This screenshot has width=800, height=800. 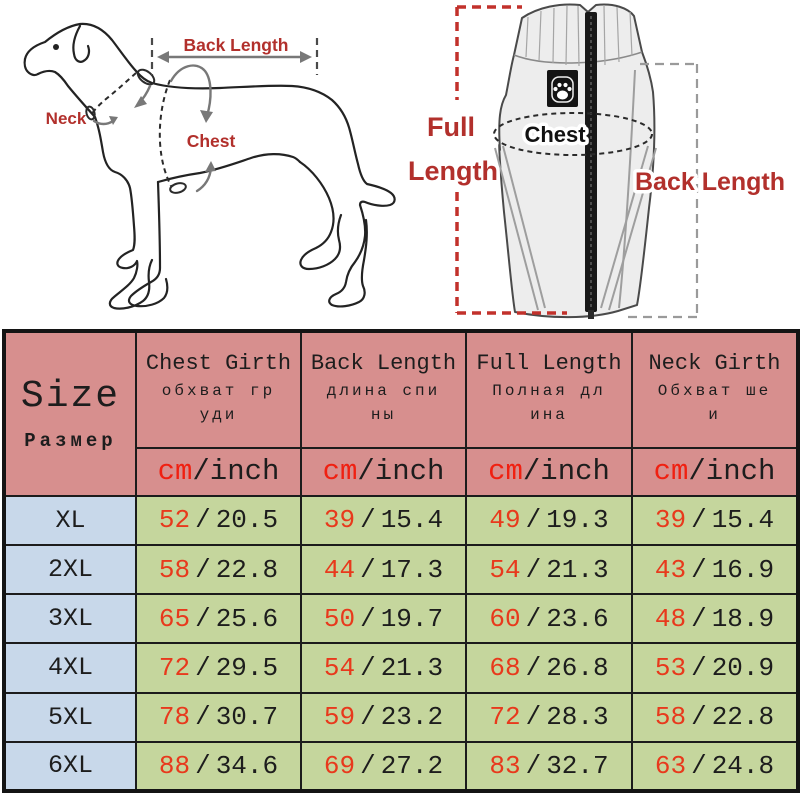 What do you see at coordinates (306, 57) in the screenshot?
I see `arrow-right-head` at bounding box center [306, 57].